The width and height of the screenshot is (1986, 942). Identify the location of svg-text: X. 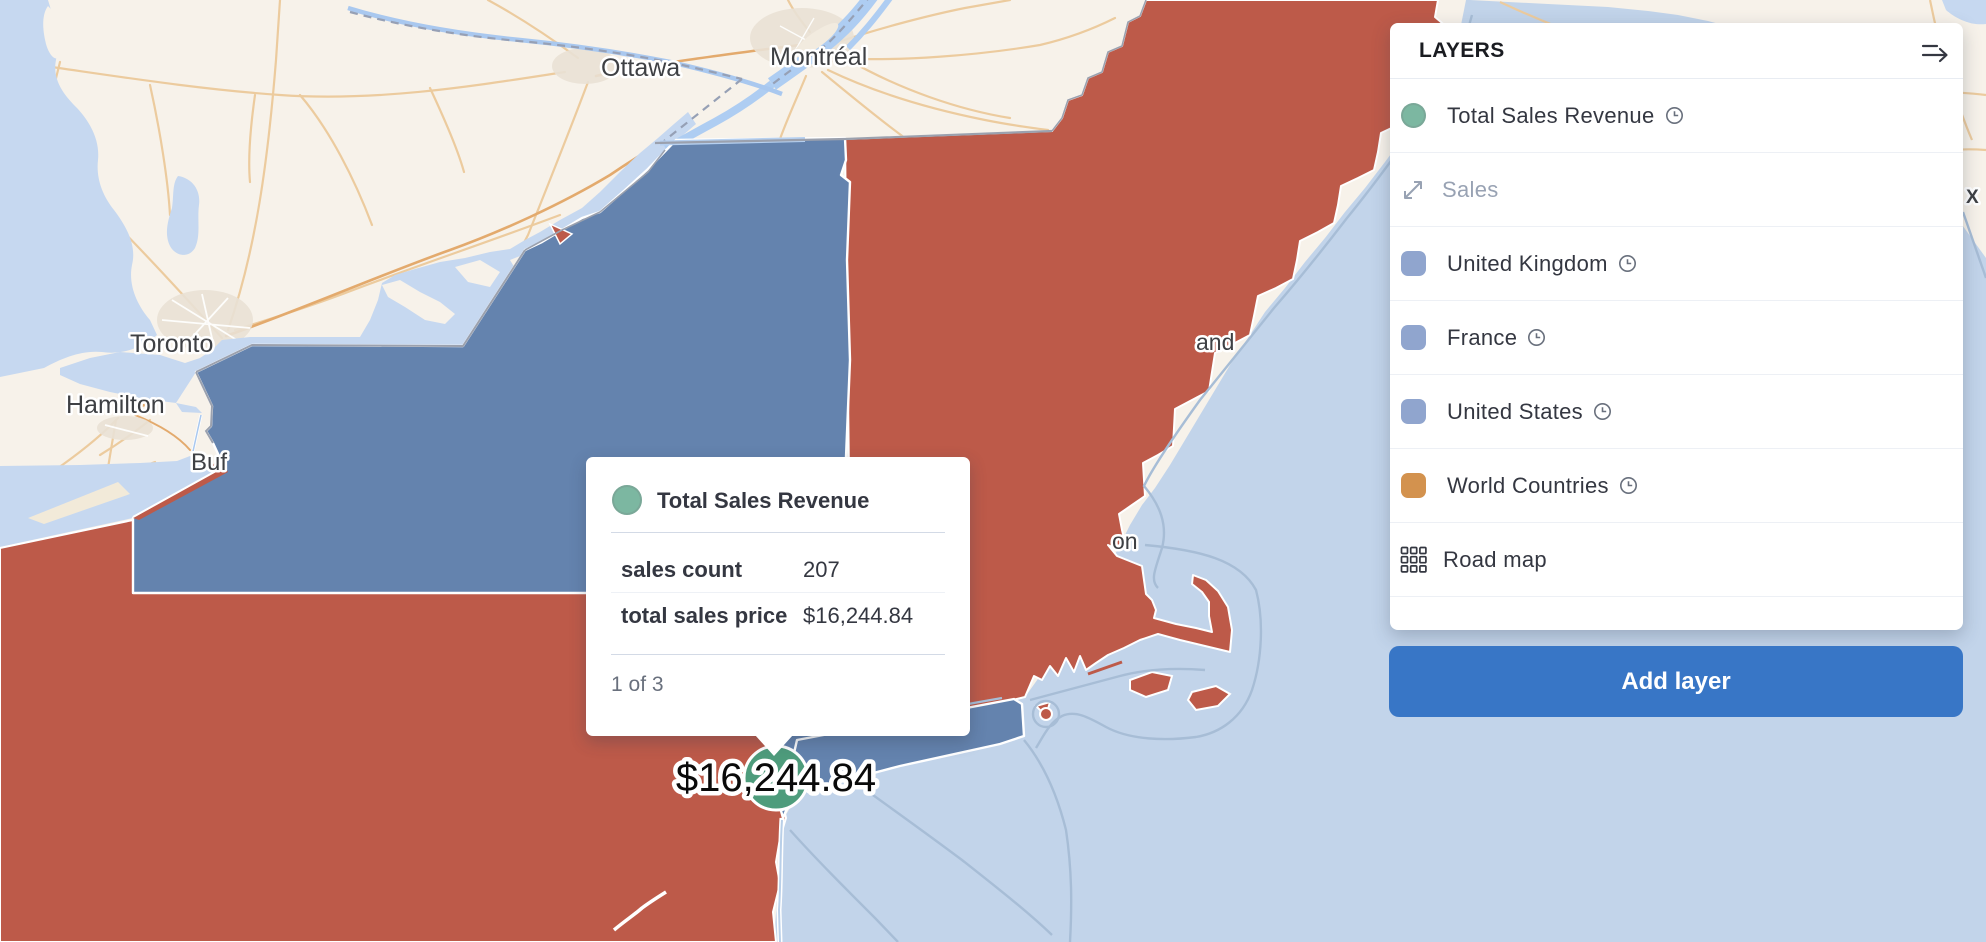
(1972, 197).